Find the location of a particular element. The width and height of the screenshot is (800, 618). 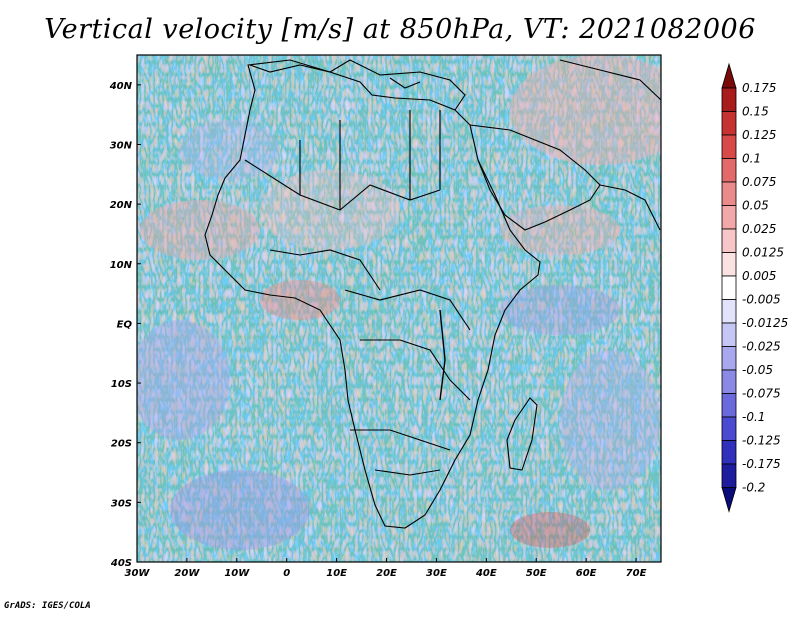

lat-label: 20N is located at coordinates (121, 205).